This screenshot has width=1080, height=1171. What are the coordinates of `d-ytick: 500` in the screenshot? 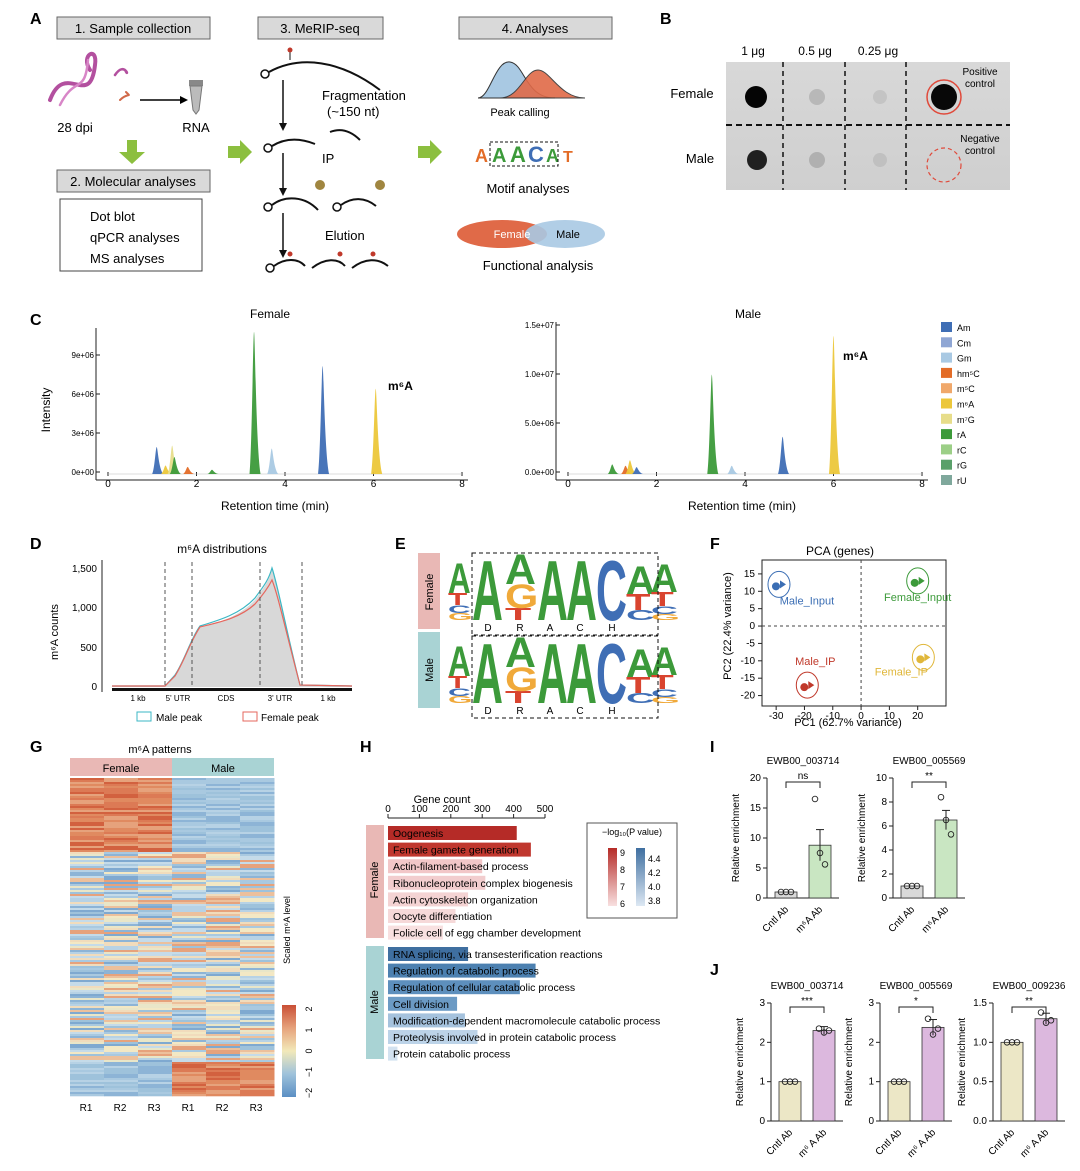 It's located at (88, 648).